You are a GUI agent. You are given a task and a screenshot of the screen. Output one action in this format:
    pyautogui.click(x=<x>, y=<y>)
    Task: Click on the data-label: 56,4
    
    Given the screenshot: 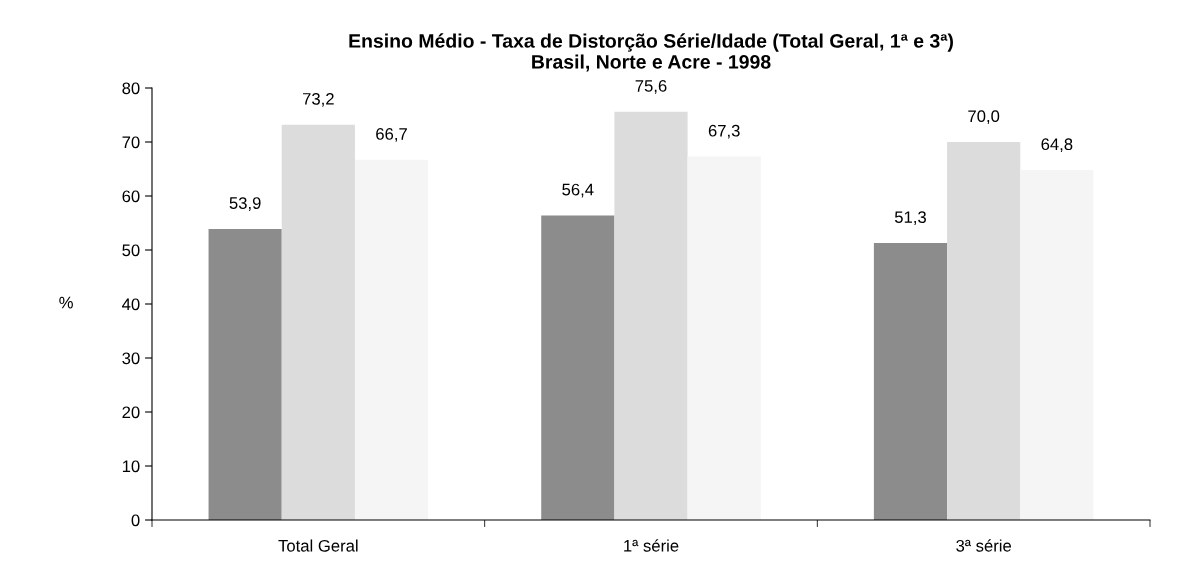 What is the action you would take?
    pyautogui.click(x=578, y=190)
    